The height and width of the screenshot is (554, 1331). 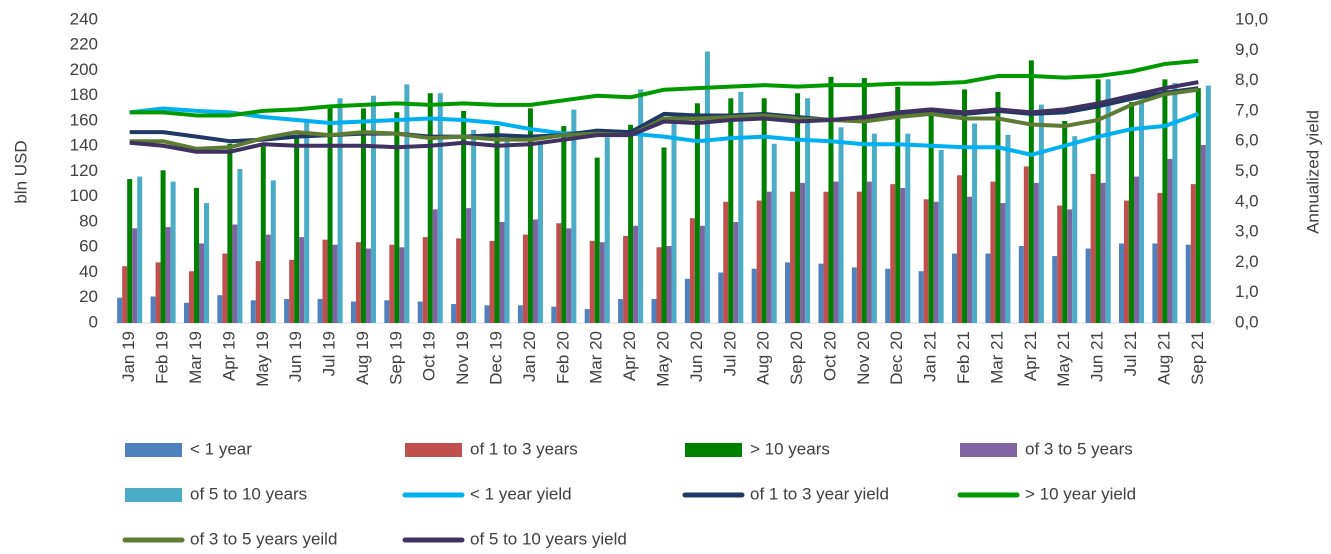 I want to click on x-tick-label: Oct 20, so click(x=829, y=356).